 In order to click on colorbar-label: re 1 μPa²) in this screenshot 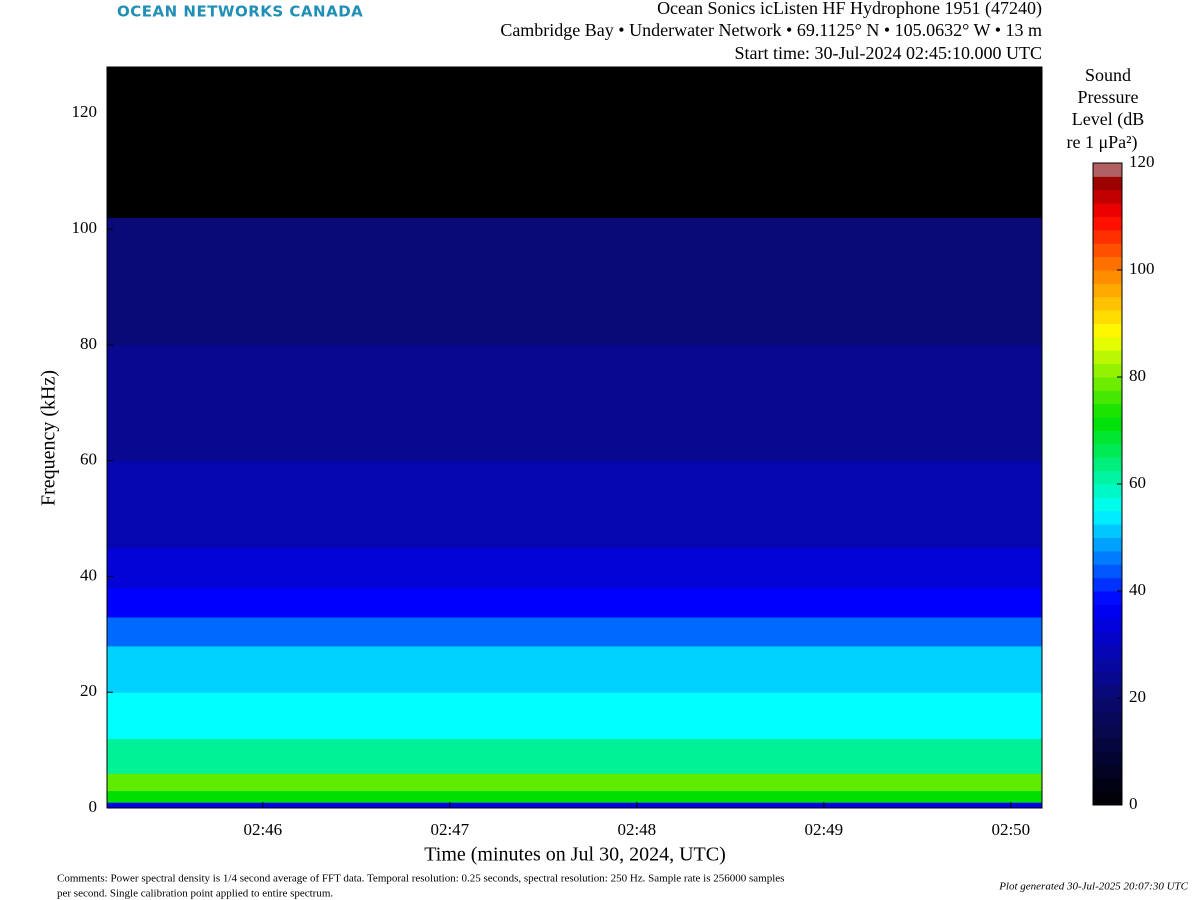, I will do `click(1101, 142)`.